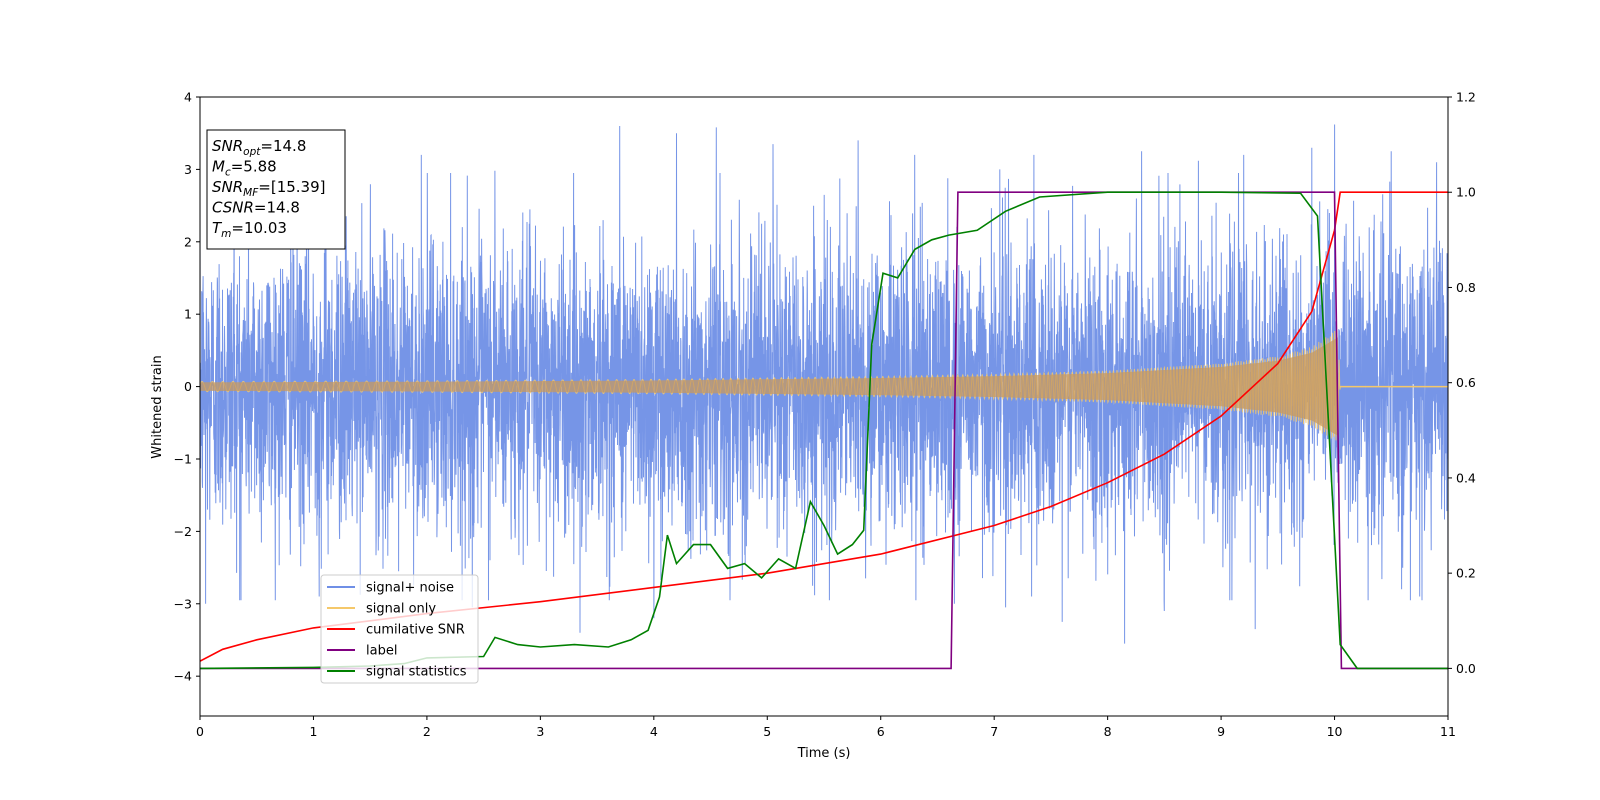  Describe the element at coordinates (826, 727) in the screenshot. I see `x-axis: 0 1 2 3 4 5 6 7 8 9 10 11` at that location.